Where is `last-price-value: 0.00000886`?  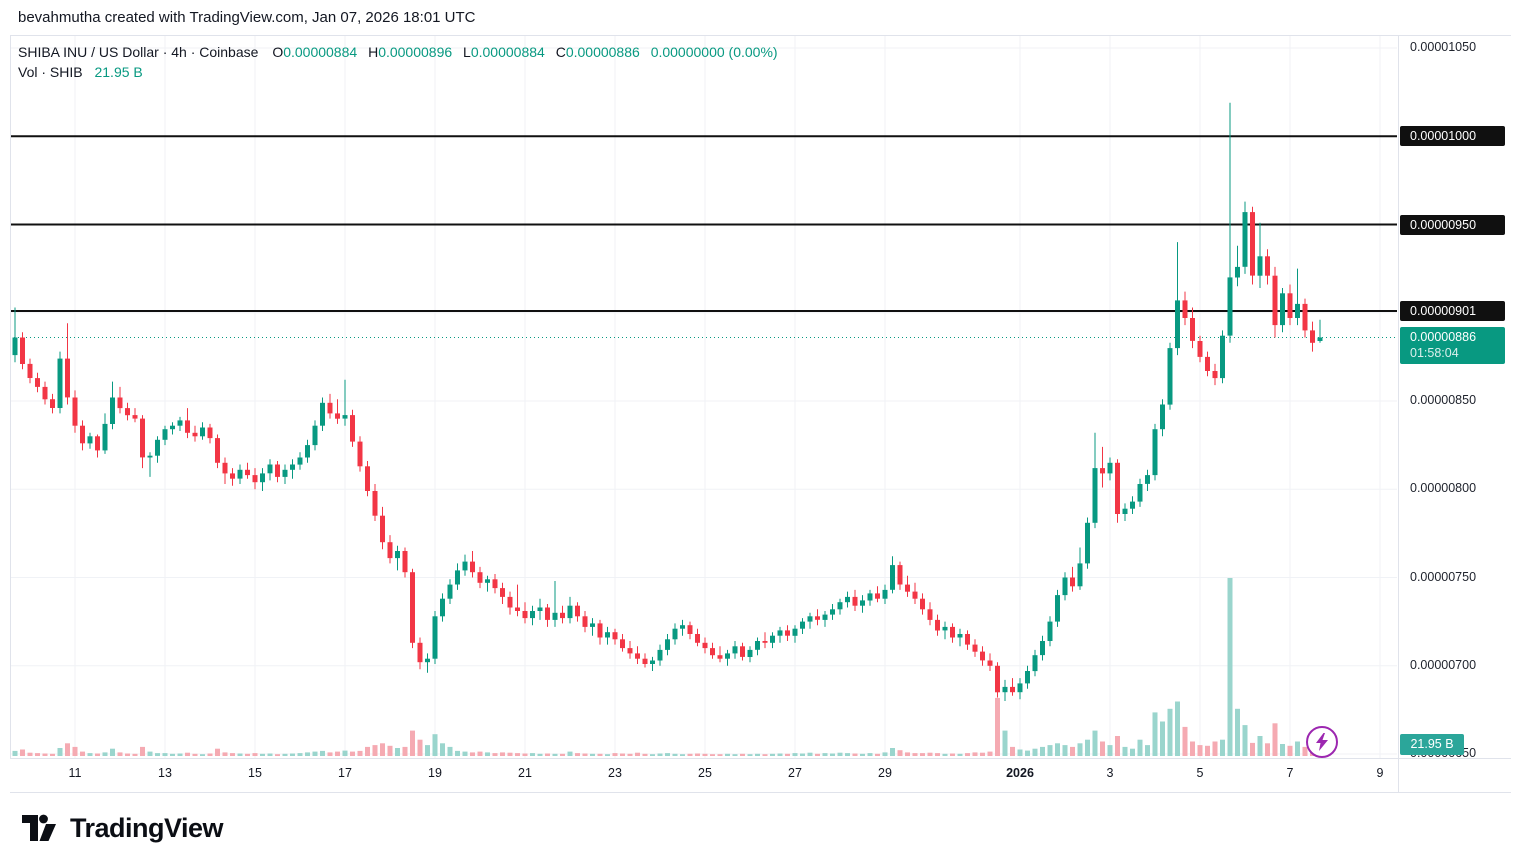
last-price-value: 0.00000886 is located at coordinates (1443, 337).